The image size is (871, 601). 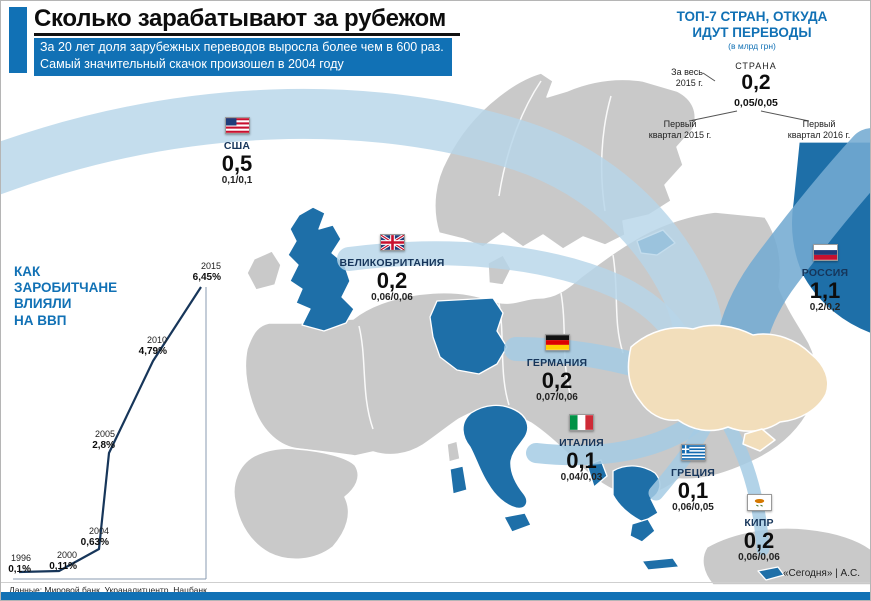 I want to click on gdp-chart, so click(x=110, y=433).